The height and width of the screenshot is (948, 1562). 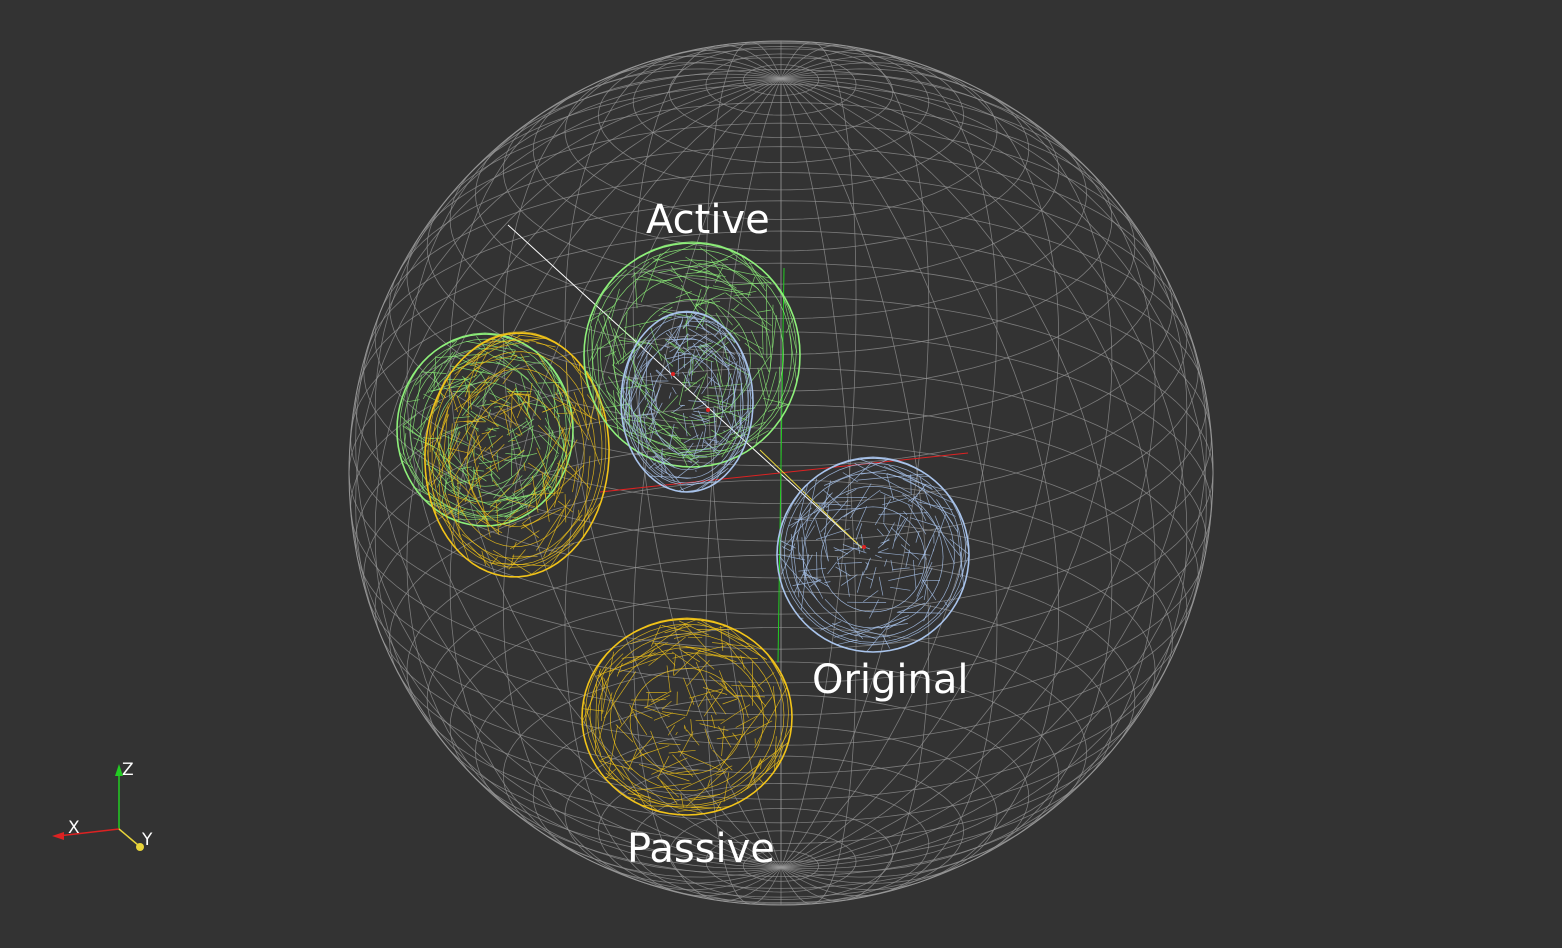 What do you see at coordinates (98, 807) in the screenshot?
I see `orientation-gizmo` at bounding box center [98, 807].